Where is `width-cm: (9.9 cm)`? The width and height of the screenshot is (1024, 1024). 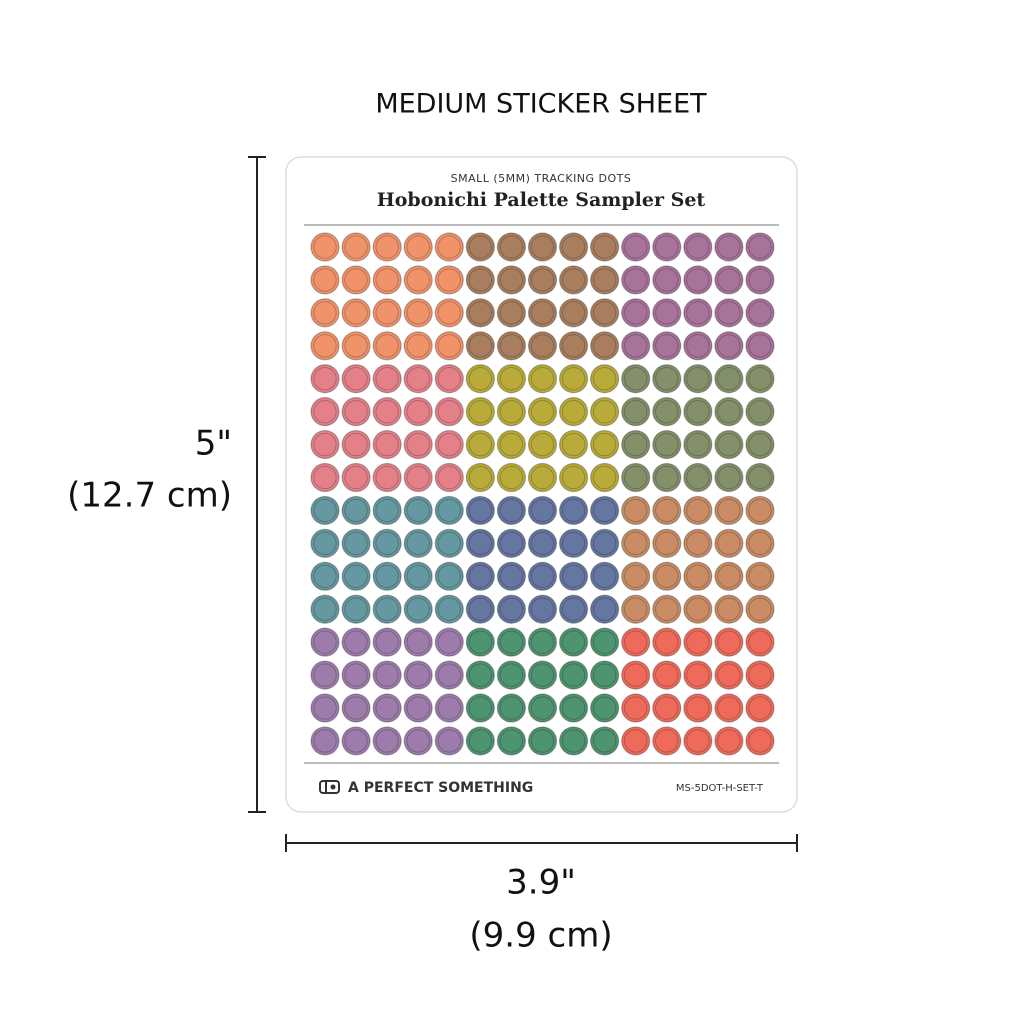 width-cm: (9.9 cm) is located at coordinates (540, 936).